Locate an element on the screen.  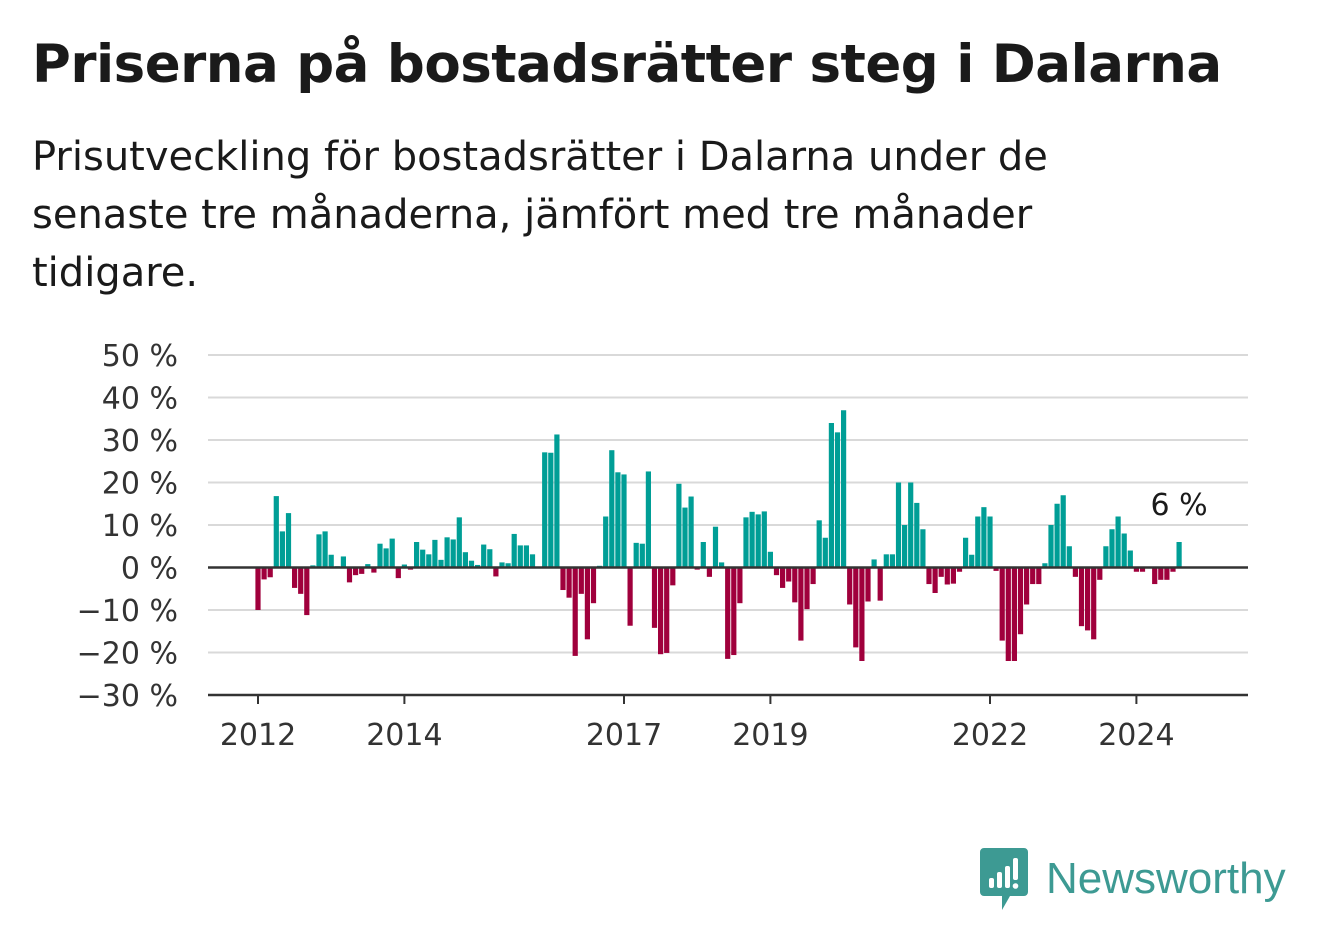
x-tick-label: 2019 is located at coordinates (770, 735).